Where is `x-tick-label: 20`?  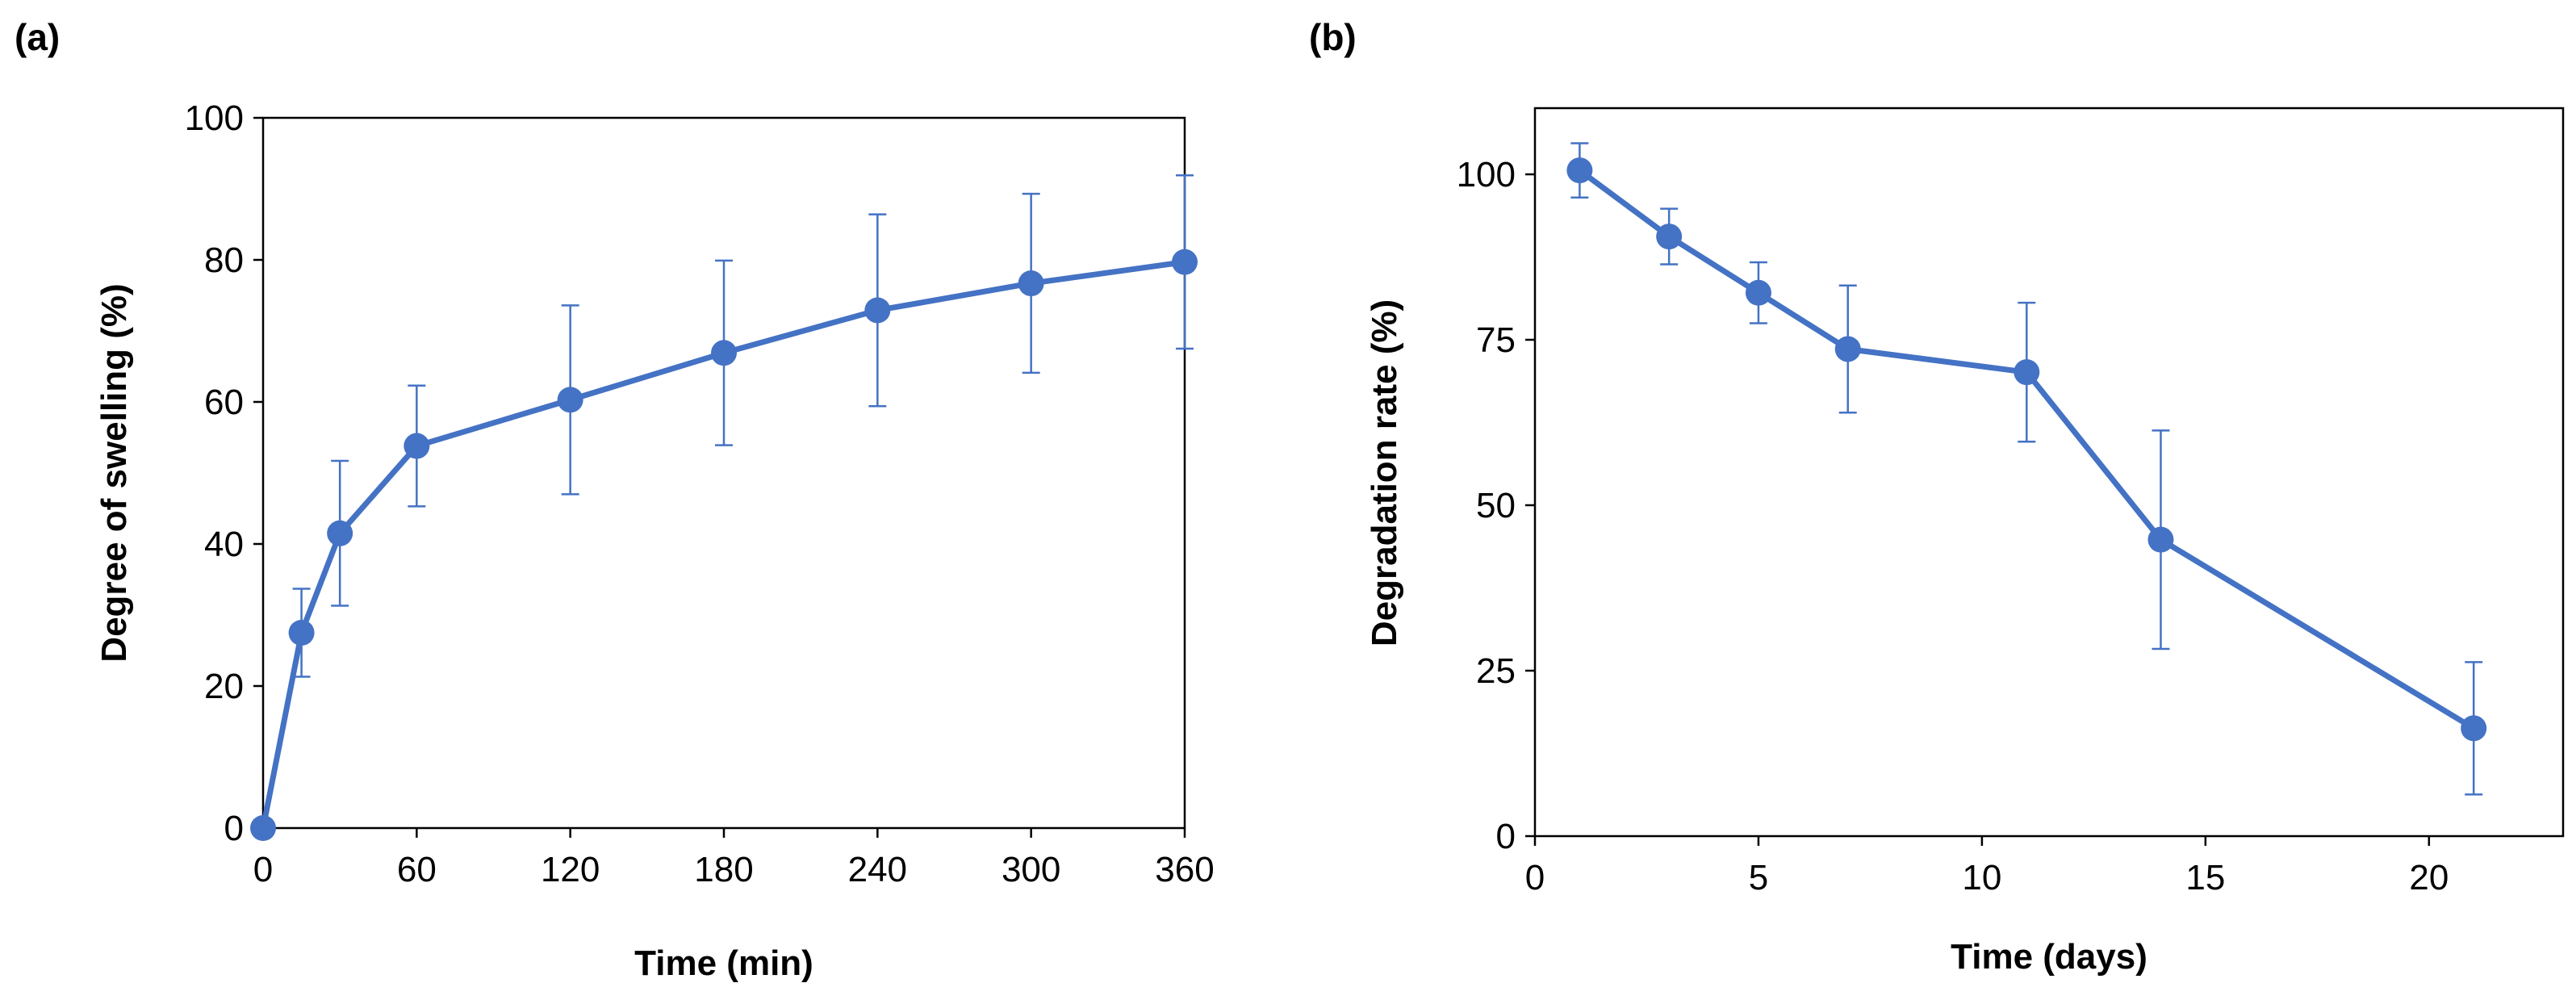
x-tick-label: 20 is located at coordinates (2428, 877).